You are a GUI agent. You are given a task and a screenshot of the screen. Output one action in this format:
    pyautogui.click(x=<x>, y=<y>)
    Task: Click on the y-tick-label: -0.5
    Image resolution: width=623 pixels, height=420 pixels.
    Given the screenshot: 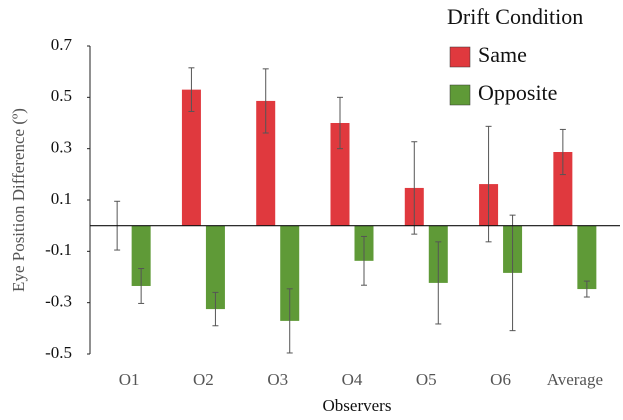 What is the action you would take?
    pyautogui.click(x=58, y=352)
    